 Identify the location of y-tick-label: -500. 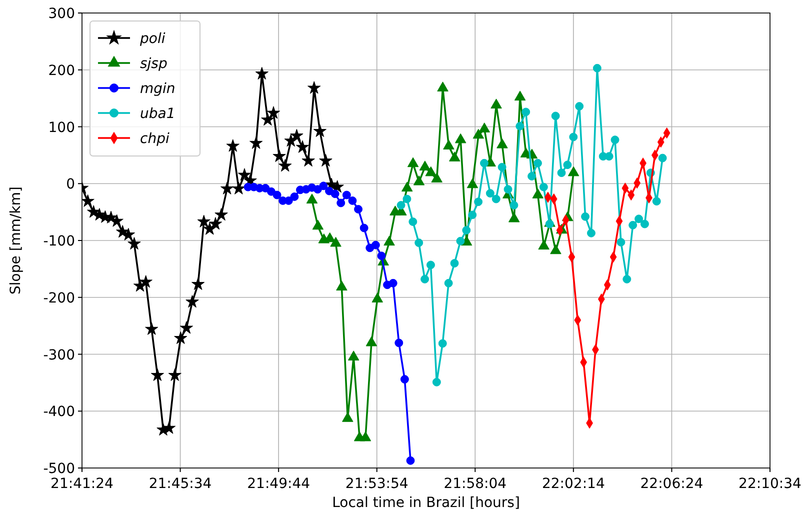
(59, 469).